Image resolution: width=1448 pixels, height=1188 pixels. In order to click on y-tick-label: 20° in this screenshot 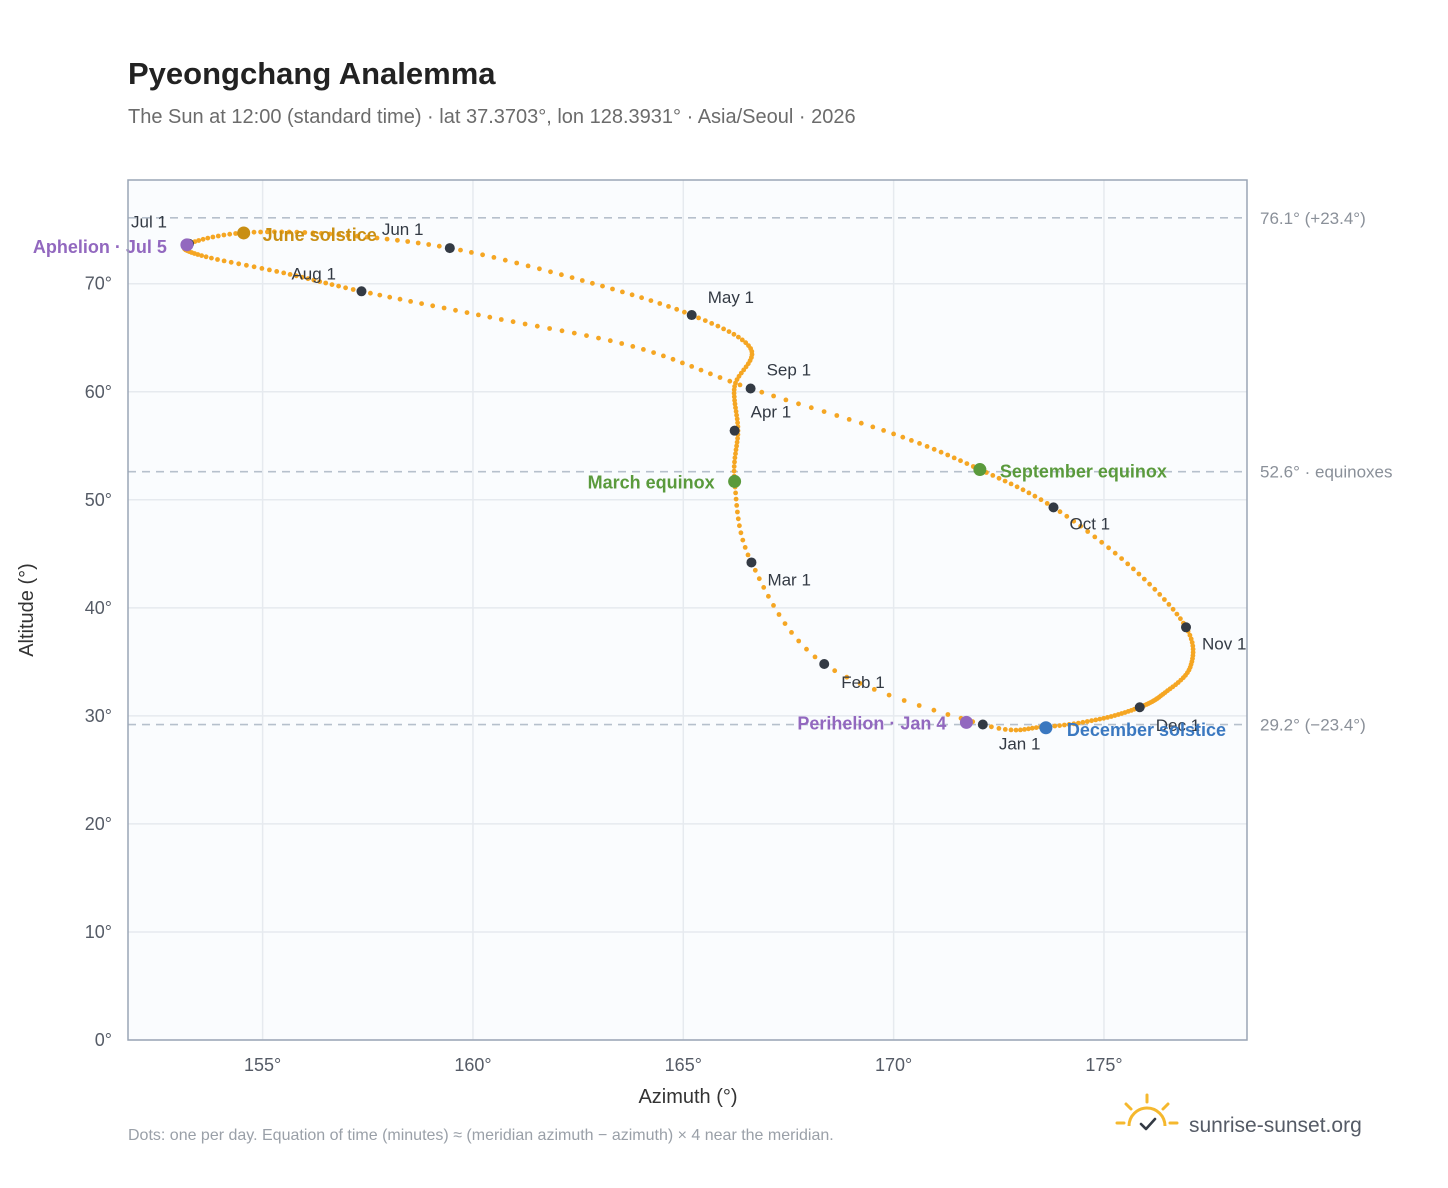, I will do `click(98, 824)`.